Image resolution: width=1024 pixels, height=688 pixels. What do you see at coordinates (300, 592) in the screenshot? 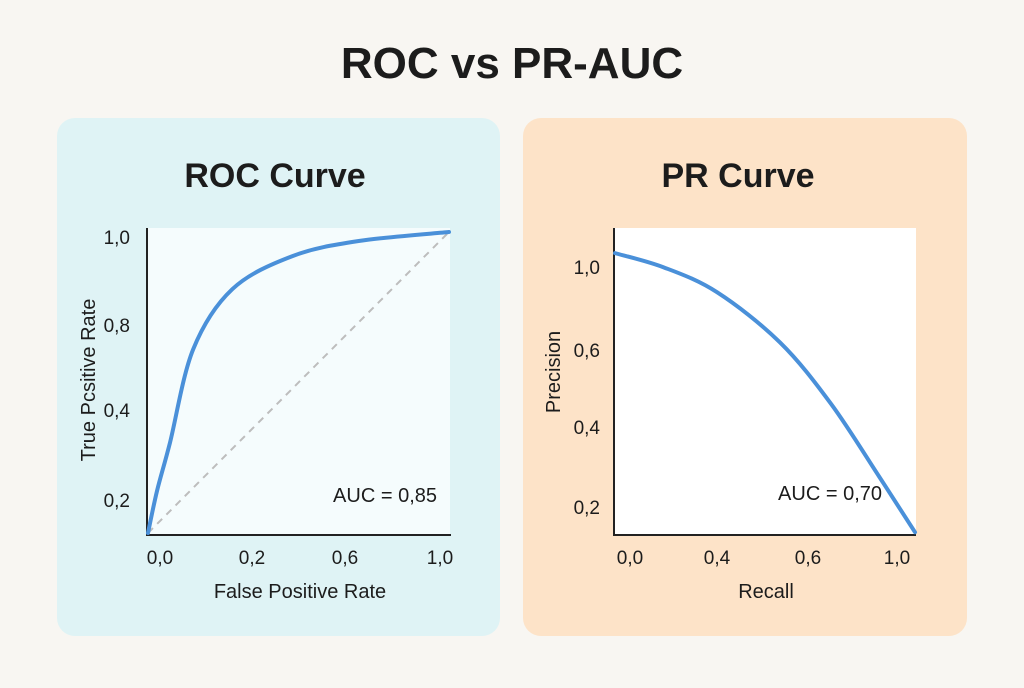
I see `roc-xlabel: False Positive Rate` at bounding box center [300, 592].